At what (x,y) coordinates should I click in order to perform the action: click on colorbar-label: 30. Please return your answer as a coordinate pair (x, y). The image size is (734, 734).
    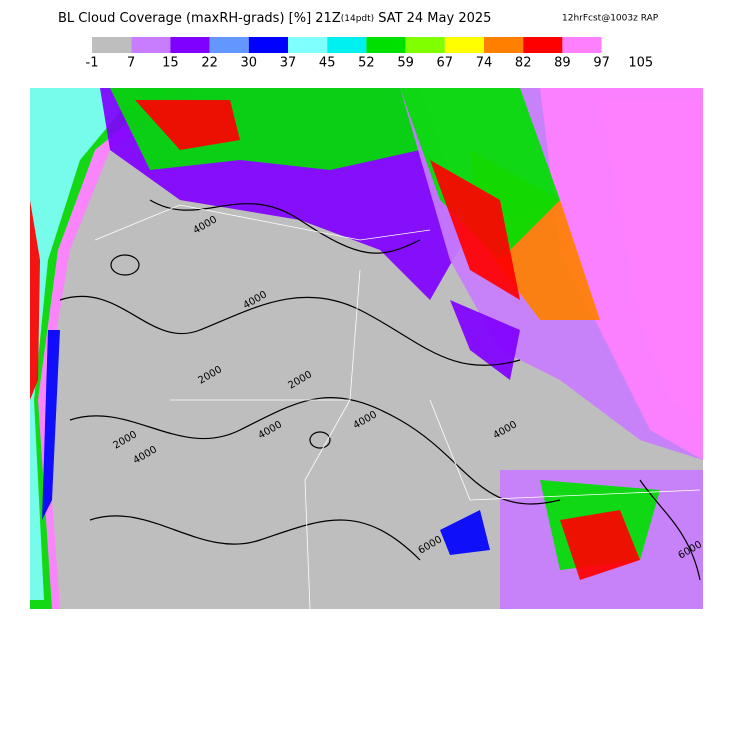
    Looking at the image, I should click on (249, 63).